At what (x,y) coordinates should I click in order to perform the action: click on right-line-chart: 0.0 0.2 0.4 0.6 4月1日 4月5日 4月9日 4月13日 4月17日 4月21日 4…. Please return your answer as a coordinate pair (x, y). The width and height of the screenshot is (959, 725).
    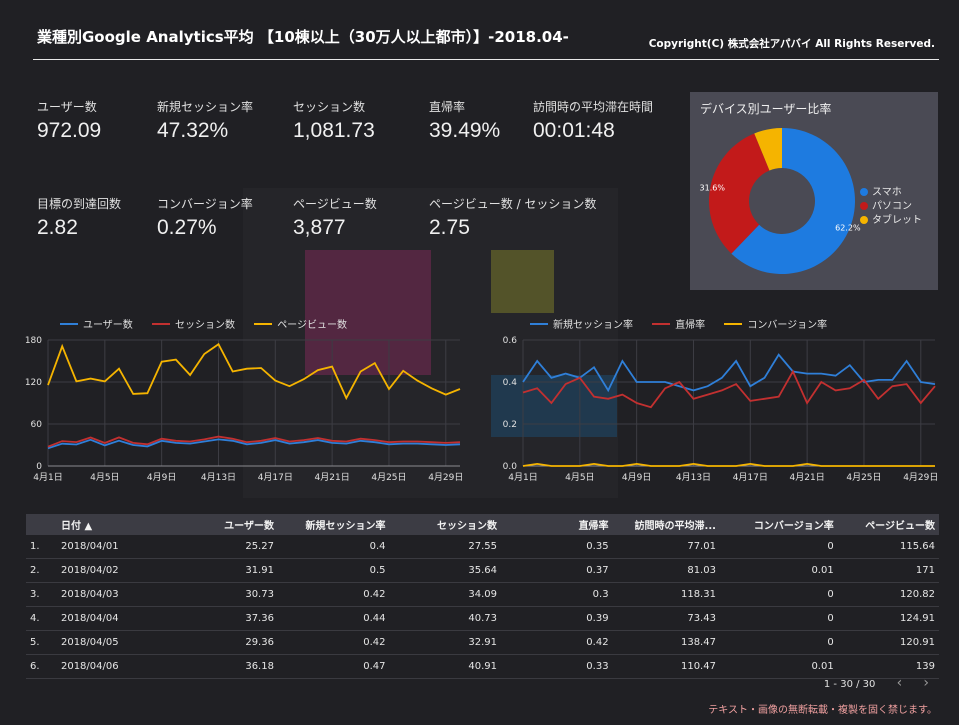
    Looking at the image, I should click on (721, 409).